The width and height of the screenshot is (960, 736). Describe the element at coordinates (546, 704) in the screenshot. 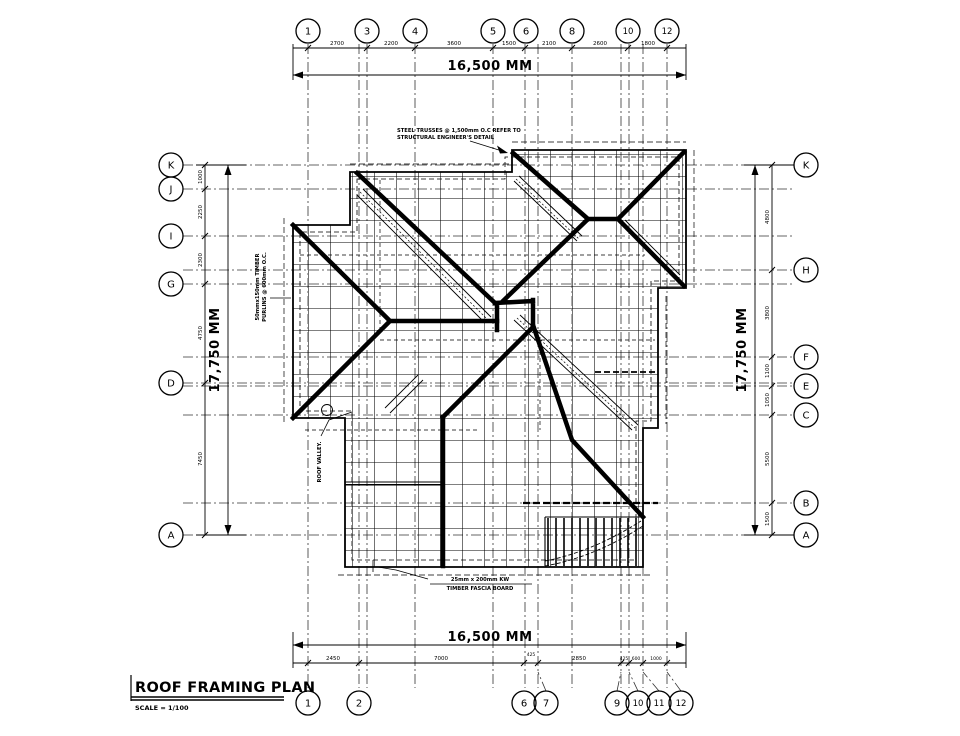

I see `grid-bubble-label: 7` at that location.